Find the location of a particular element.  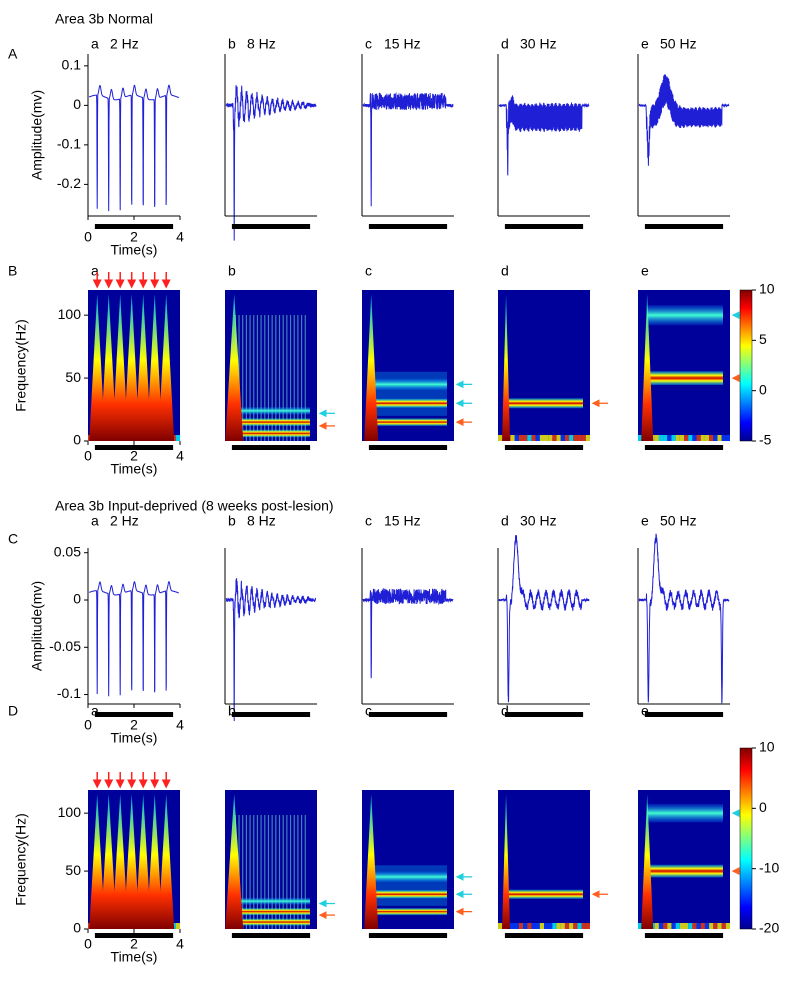

y-axis-label: Frequency(Hz) is located at coordinates (21, 859).